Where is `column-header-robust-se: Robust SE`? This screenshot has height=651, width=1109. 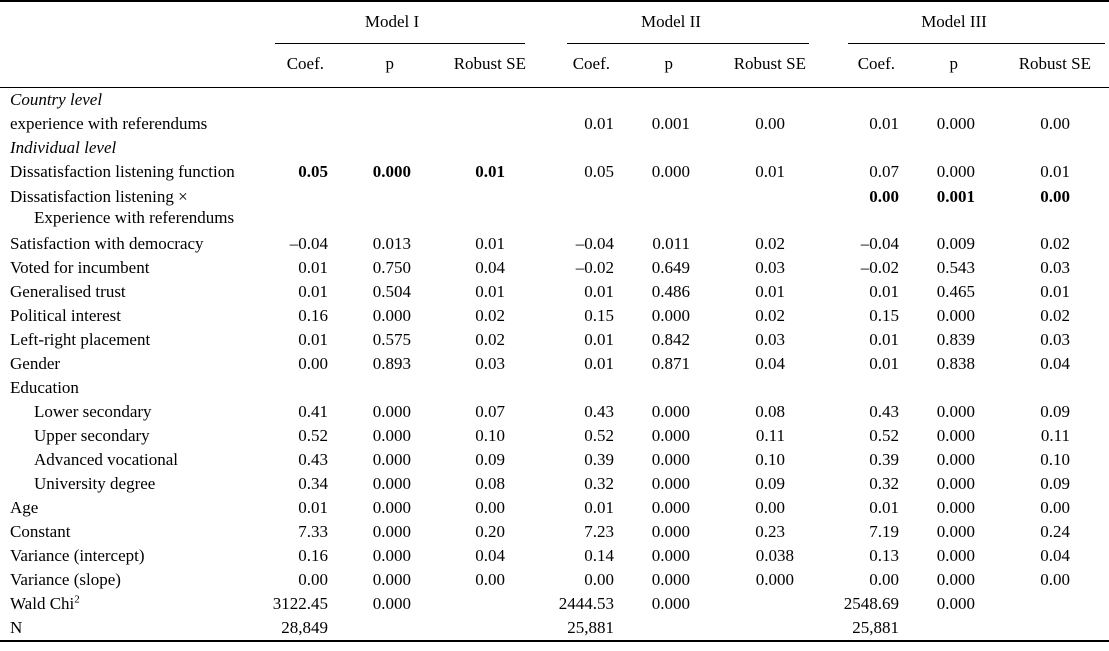
column-header-robust-se: Robust SE is located at coordinates (748, 44).